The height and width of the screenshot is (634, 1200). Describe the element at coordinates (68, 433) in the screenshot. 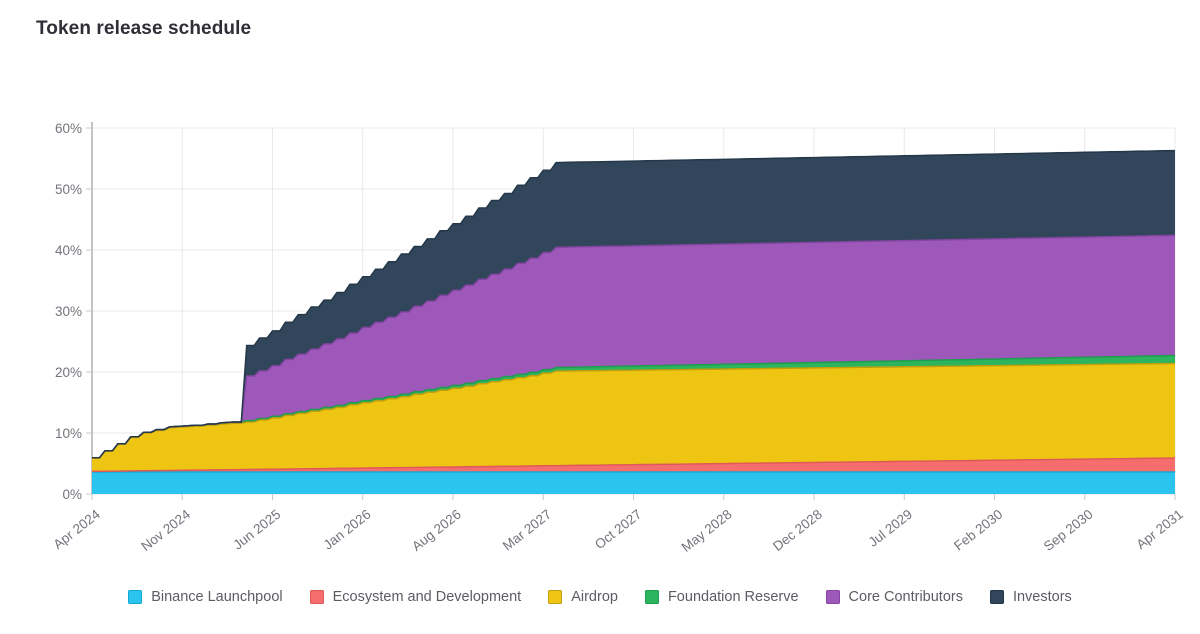

I see `y-axis-label: 10%` at that location.